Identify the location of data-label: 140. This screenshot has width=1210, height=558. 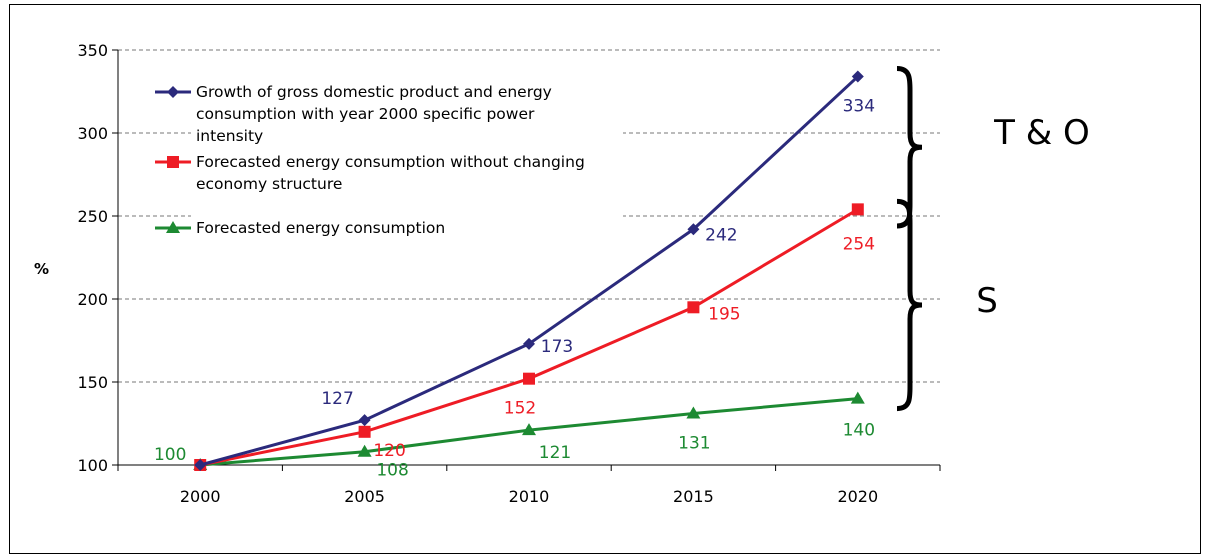
(859, 431).